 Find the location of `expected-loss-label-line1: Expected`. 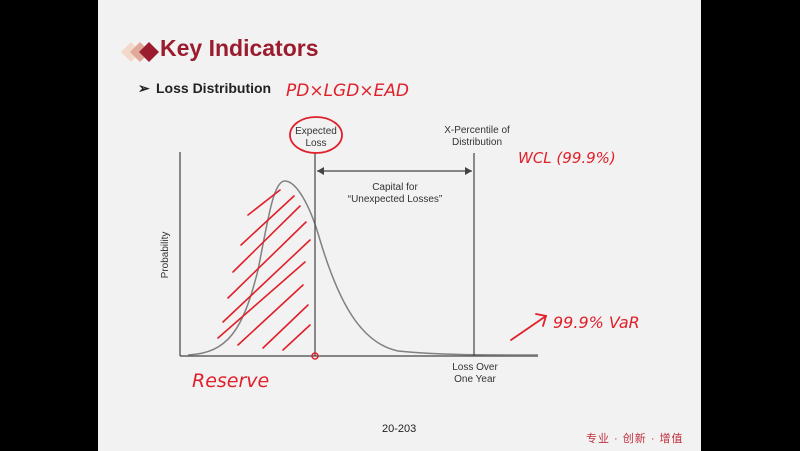

expected-loss-label-line1: Expected is located at coordinates (316, 131).